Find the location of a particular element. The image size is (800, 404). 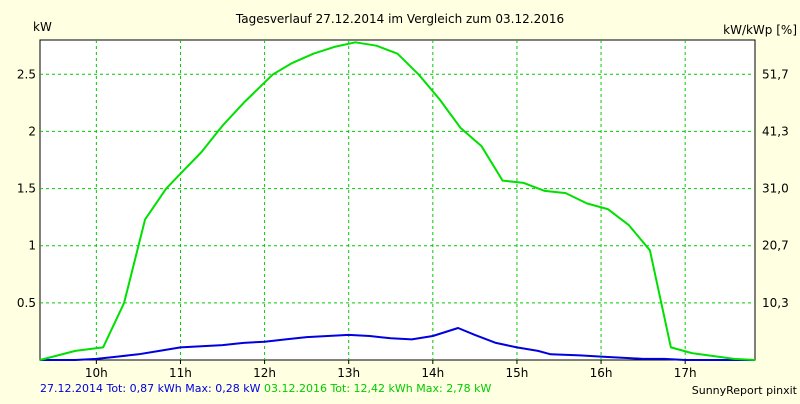

x-tick-label: 13h is located at coordinates (348, 373).